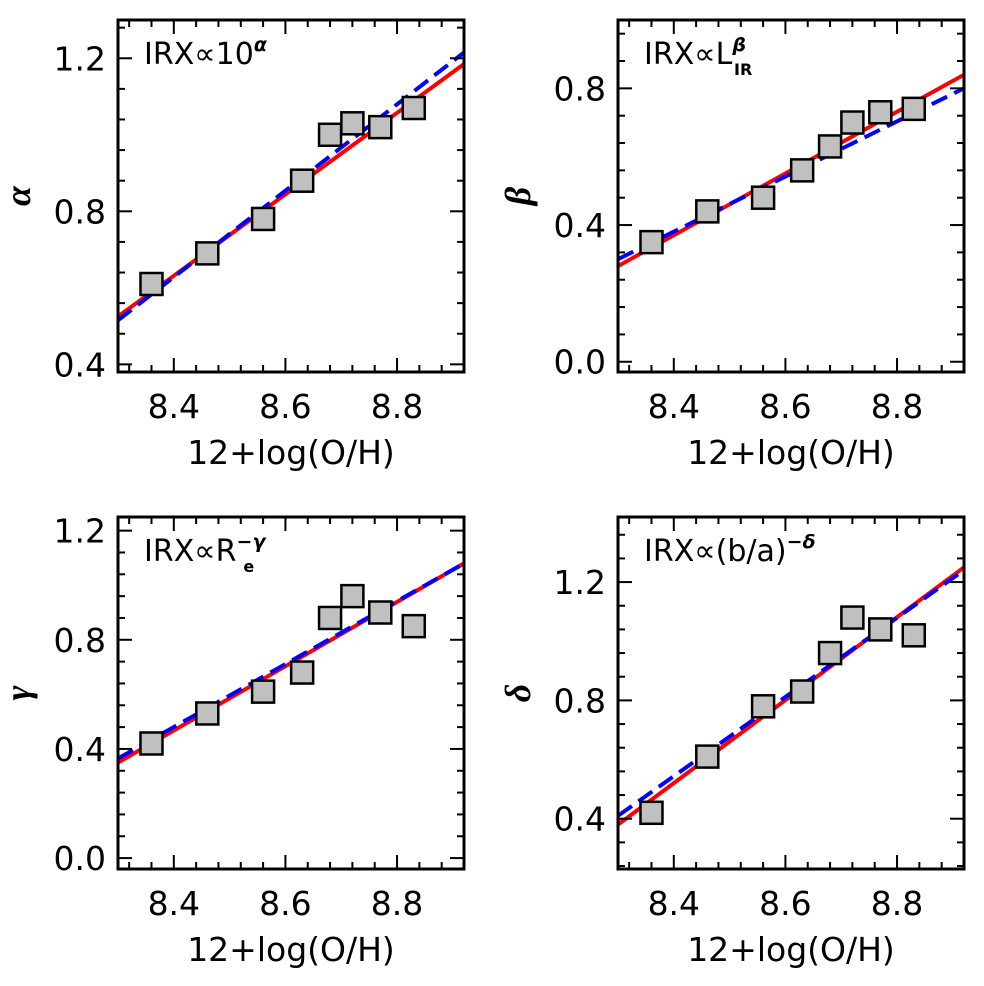  What do you see at coordinates (261, 45) in the screenshot?
I see `annotation-sup: α` at bounding box center [261, 45].